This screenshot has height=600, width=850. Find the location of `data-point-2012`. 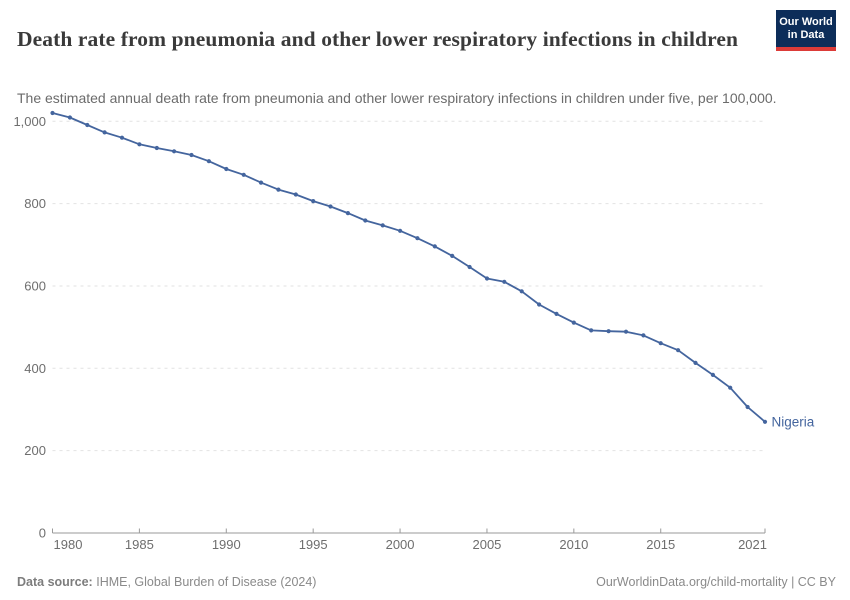

data-point-2012 is located at coordinates (608, 331).